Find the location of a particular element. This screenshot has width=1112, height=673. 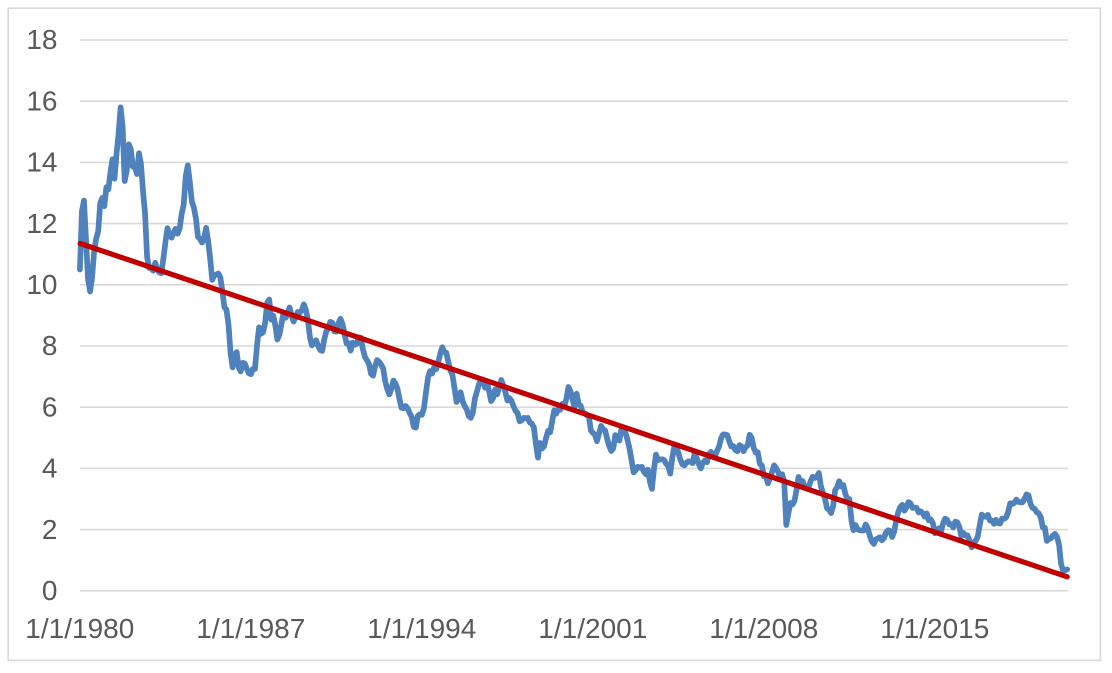

svg-text: 14 is located at coordinates (41, 162).